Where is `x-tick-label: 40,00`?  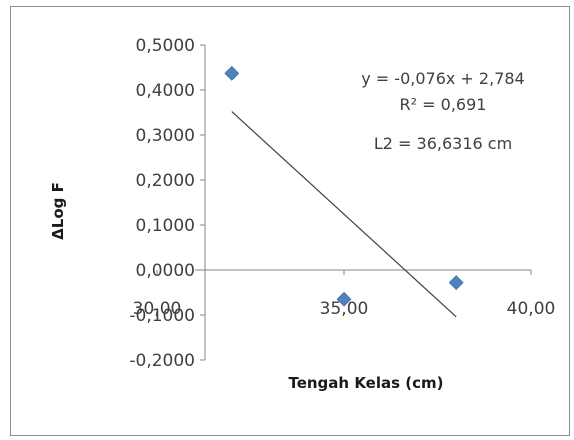 x-tick-label: 40,00 is located at coordinates (531, 309).